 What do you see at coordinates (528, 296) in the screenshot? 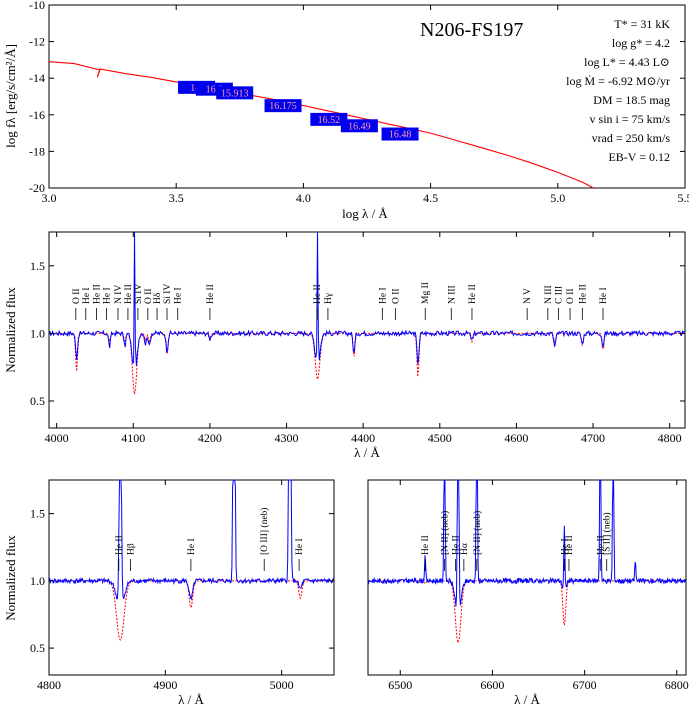
I see `line-id-label: N V` at bounding box center [528, 296].